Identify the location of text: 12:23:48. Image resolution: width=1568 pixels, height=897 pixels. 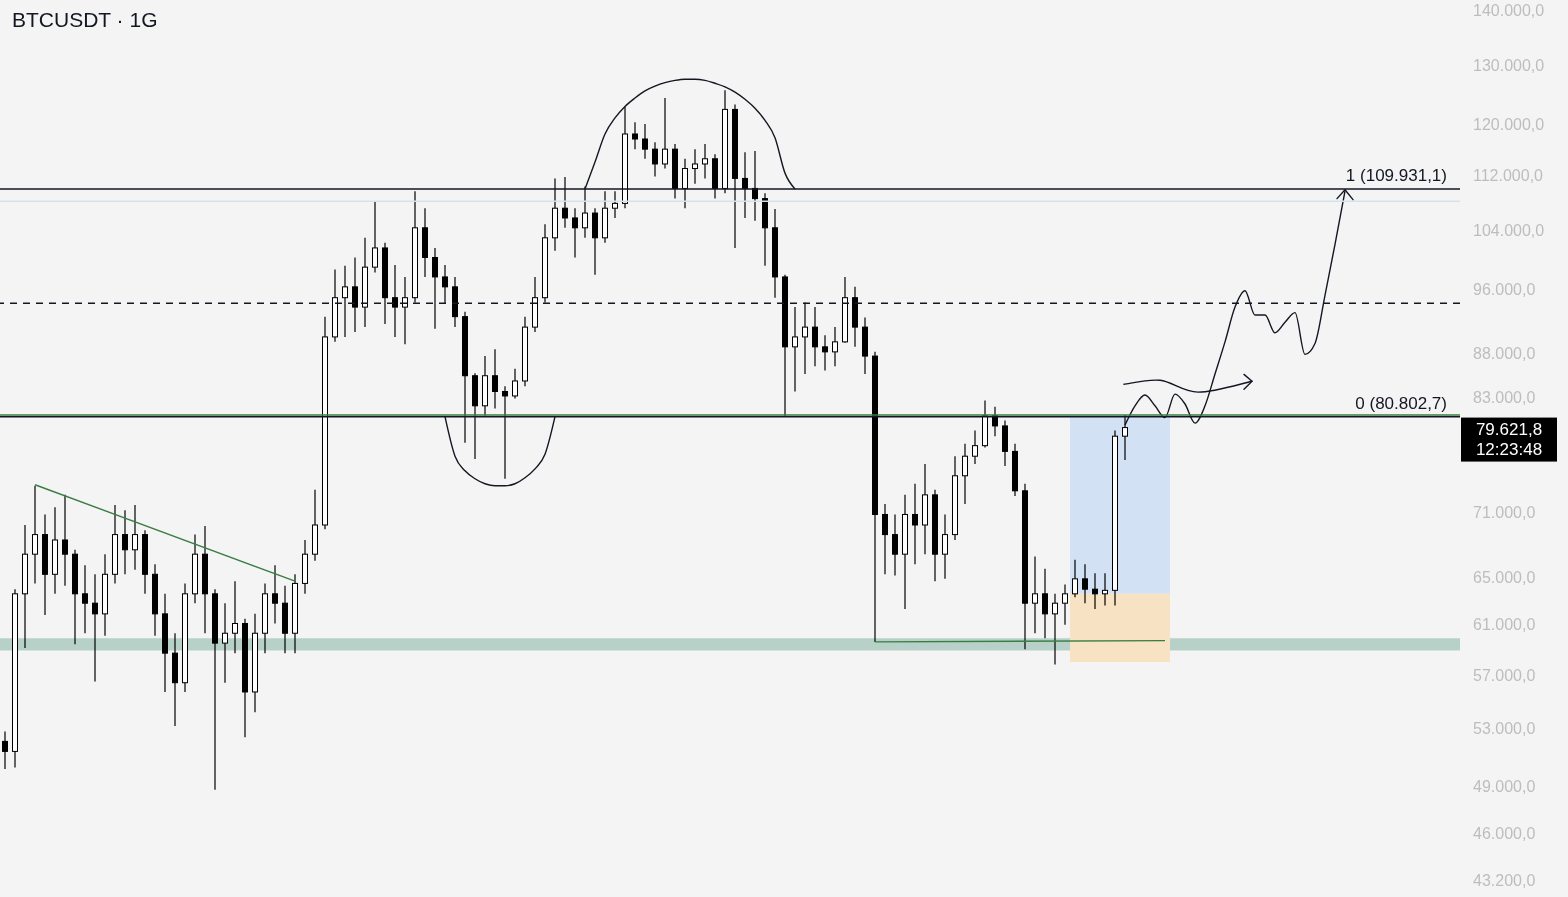
(1509, 449).